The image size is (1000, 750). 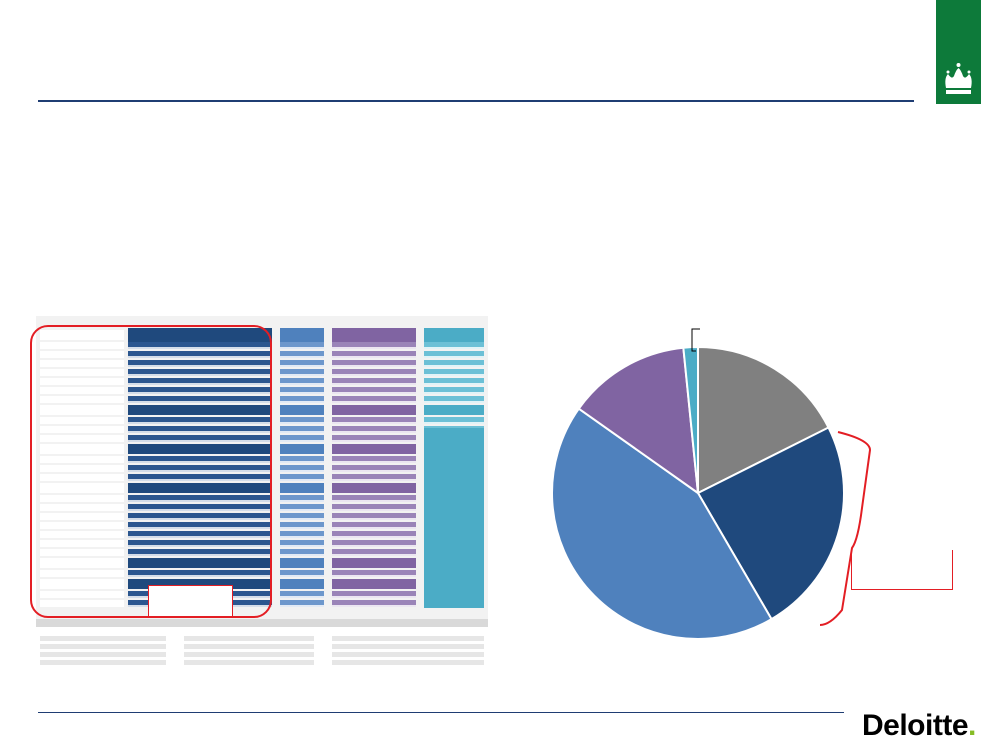 What do you see at coordinates (695, 340) in the screenshot?
I see `leader-line` at bounding box center [695, 340].